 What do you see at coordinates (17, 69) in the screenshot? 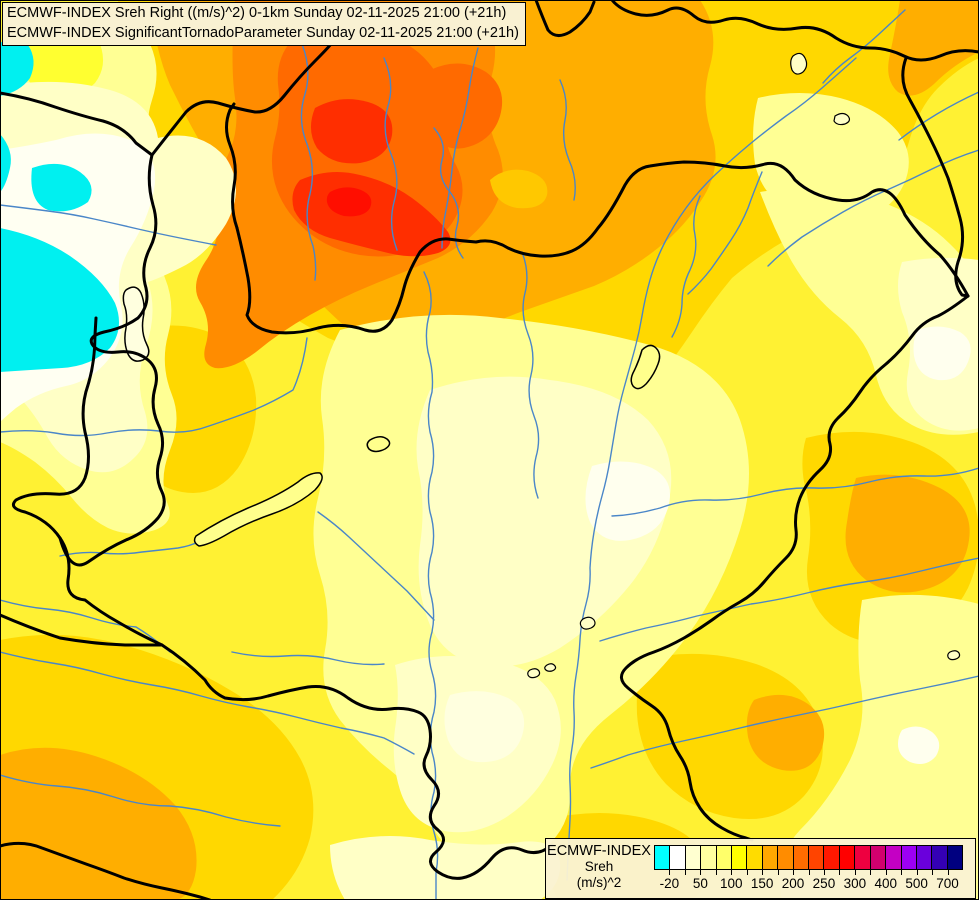
I see `contour-cyan-corner` at bounding box center [17, 69].